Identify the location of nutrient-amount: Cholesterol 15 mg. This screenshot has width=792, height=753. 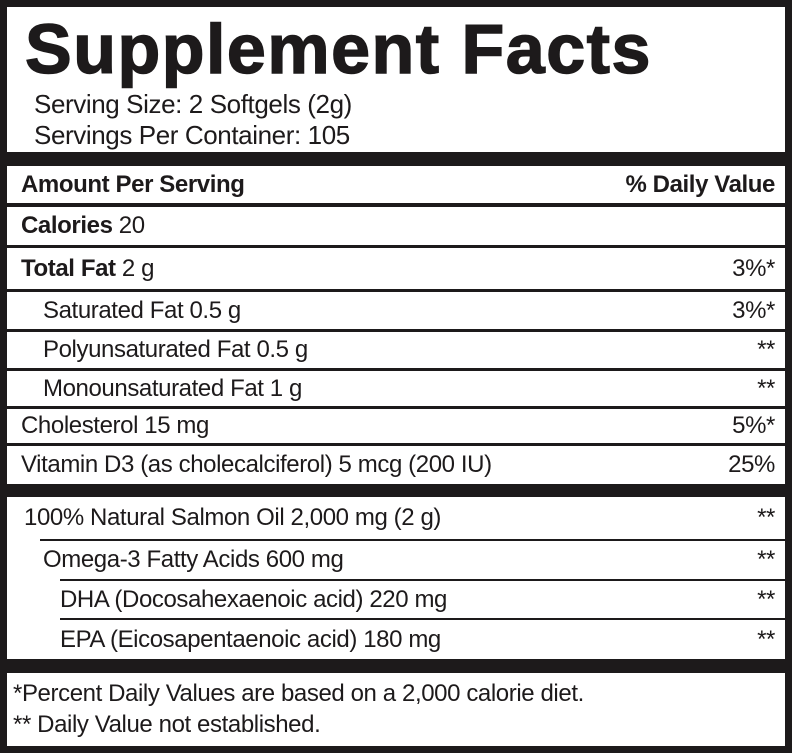
(115, 425).